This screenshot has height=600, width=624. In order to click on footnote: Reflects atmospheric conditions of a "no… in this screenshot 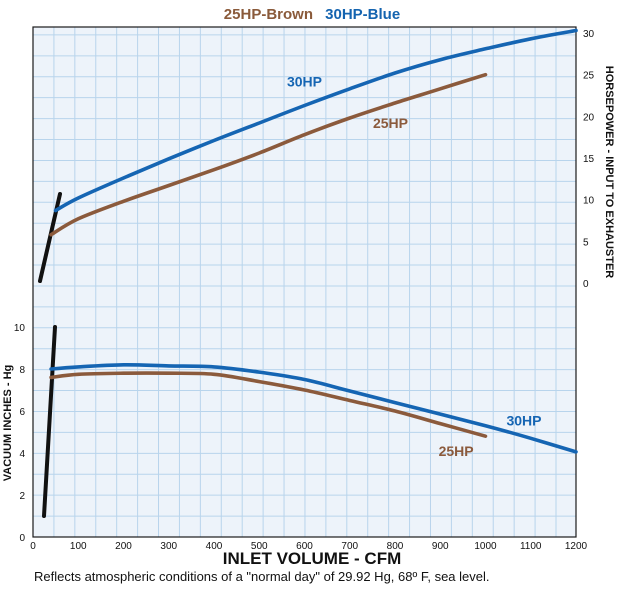, I will do `click(262, 576)`.